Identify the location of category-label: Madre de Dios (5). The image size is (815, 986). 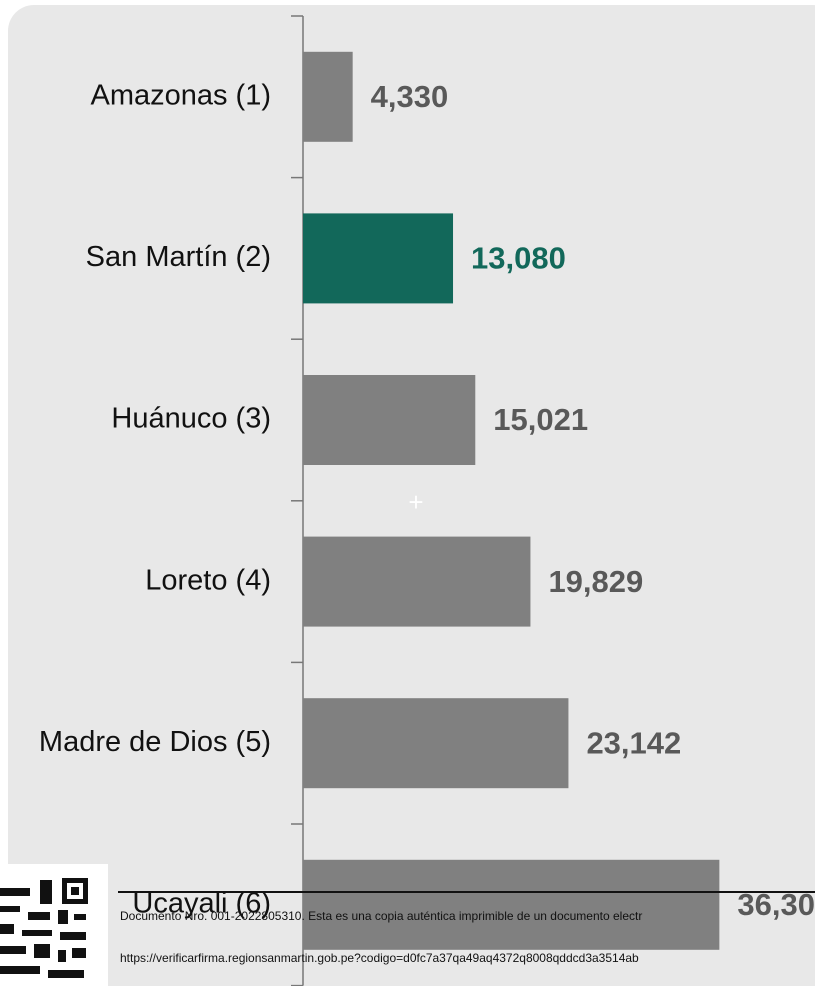
(155, 742).